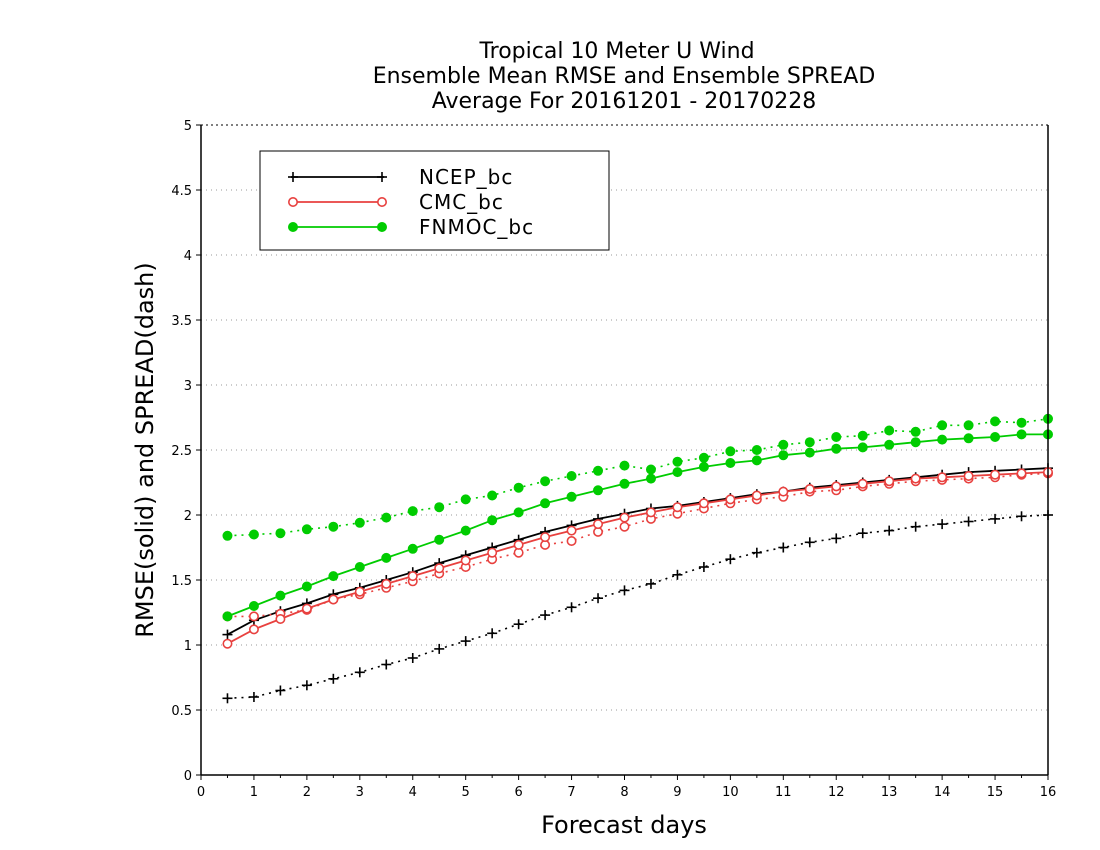  I want to click on x-tick-label: 11, so click(783, 792).